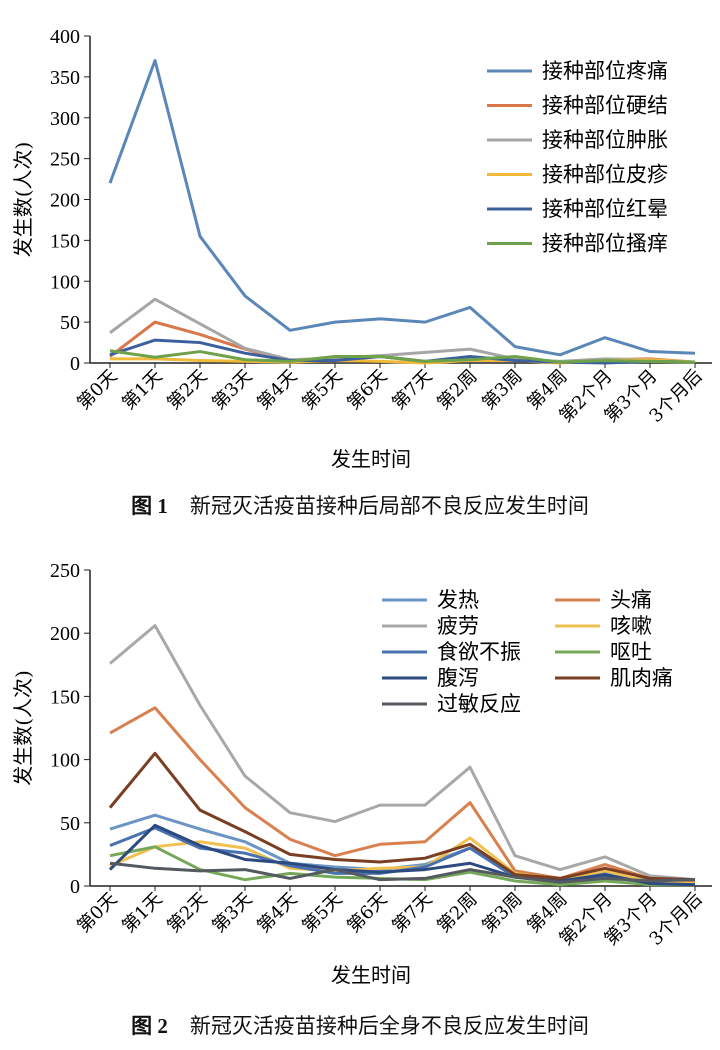  I want to click on legend-label: 接种部位红晕, so click(605, 209).